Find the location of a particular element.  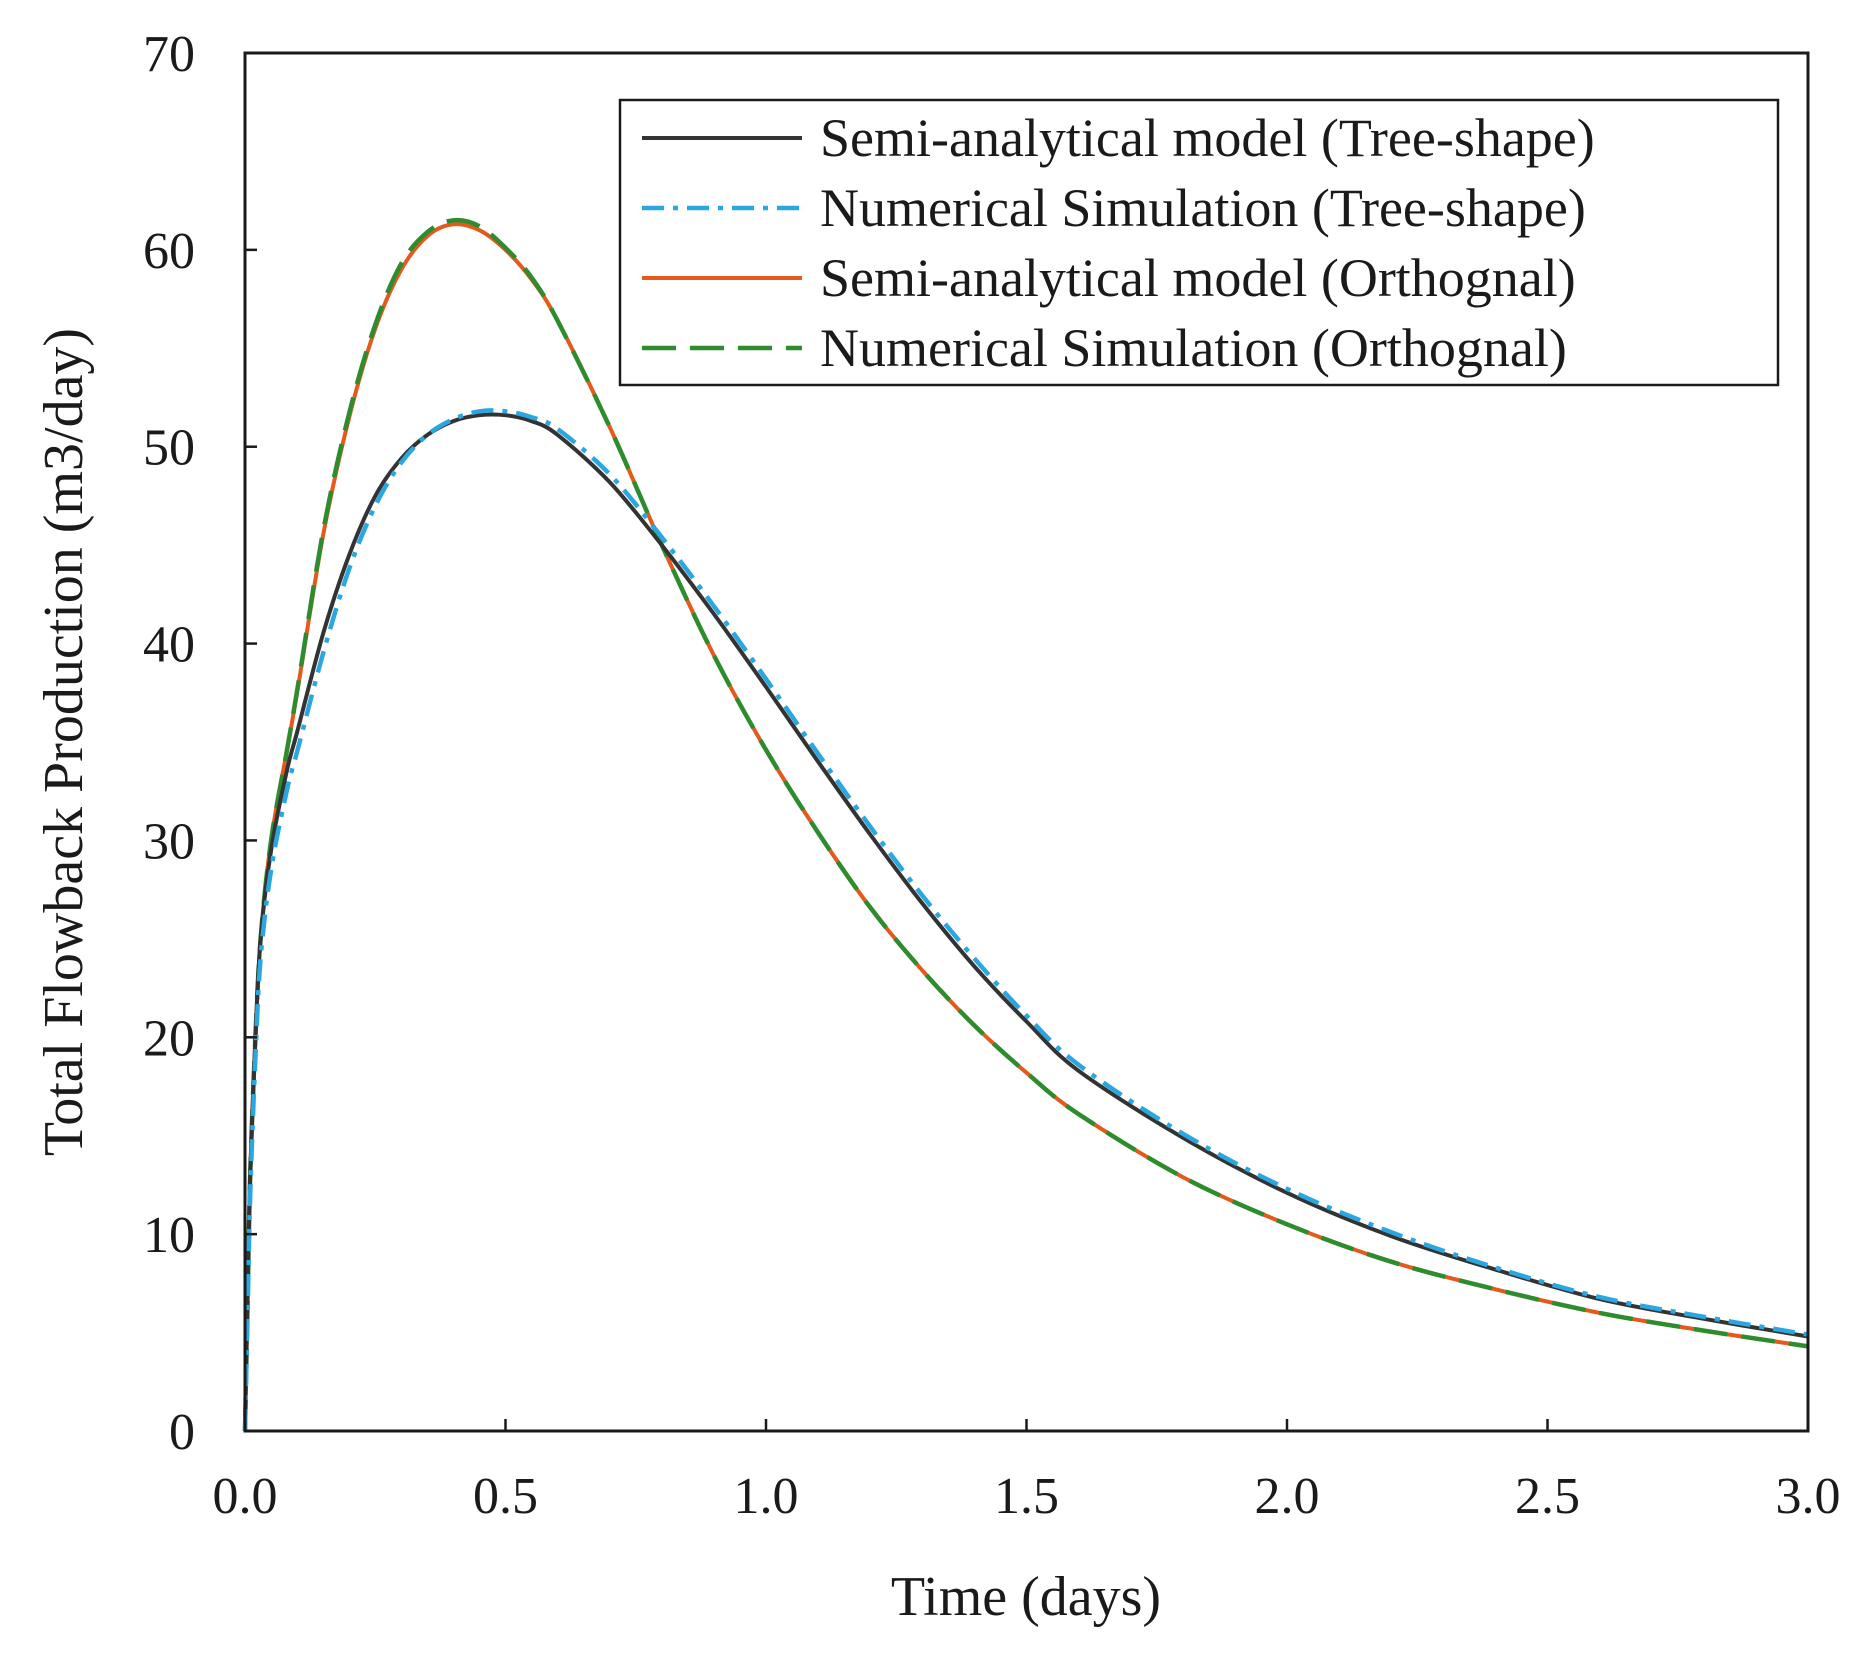

y-tick-label: 70 is located at coordinates (169, 54).